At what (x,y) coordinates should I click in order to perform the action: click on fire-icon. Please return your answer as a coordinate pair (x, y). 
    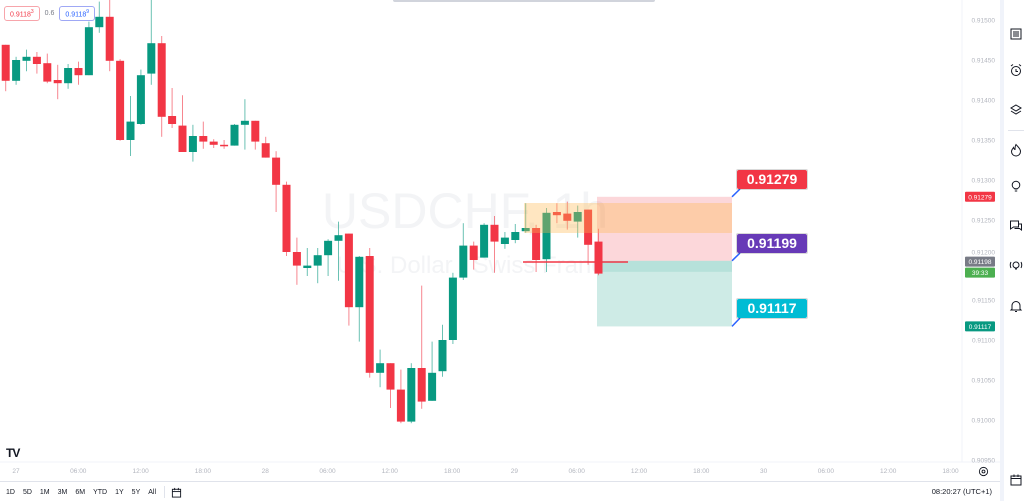
    Looking at the image, I should click on (1016, 150).